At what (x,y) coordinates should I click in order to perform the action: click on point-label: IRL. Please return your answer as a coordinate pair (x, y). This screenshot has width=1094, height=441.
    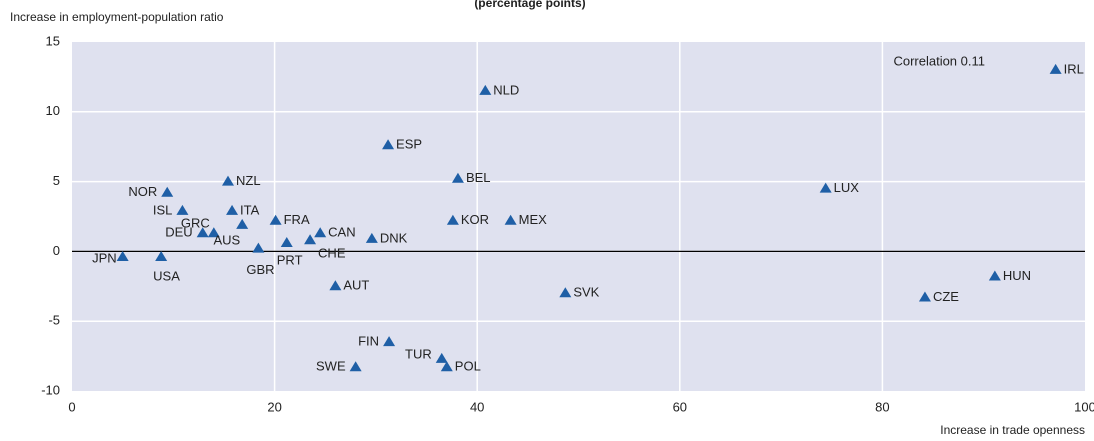
    Looking at the image, I should click on (1074, 68).